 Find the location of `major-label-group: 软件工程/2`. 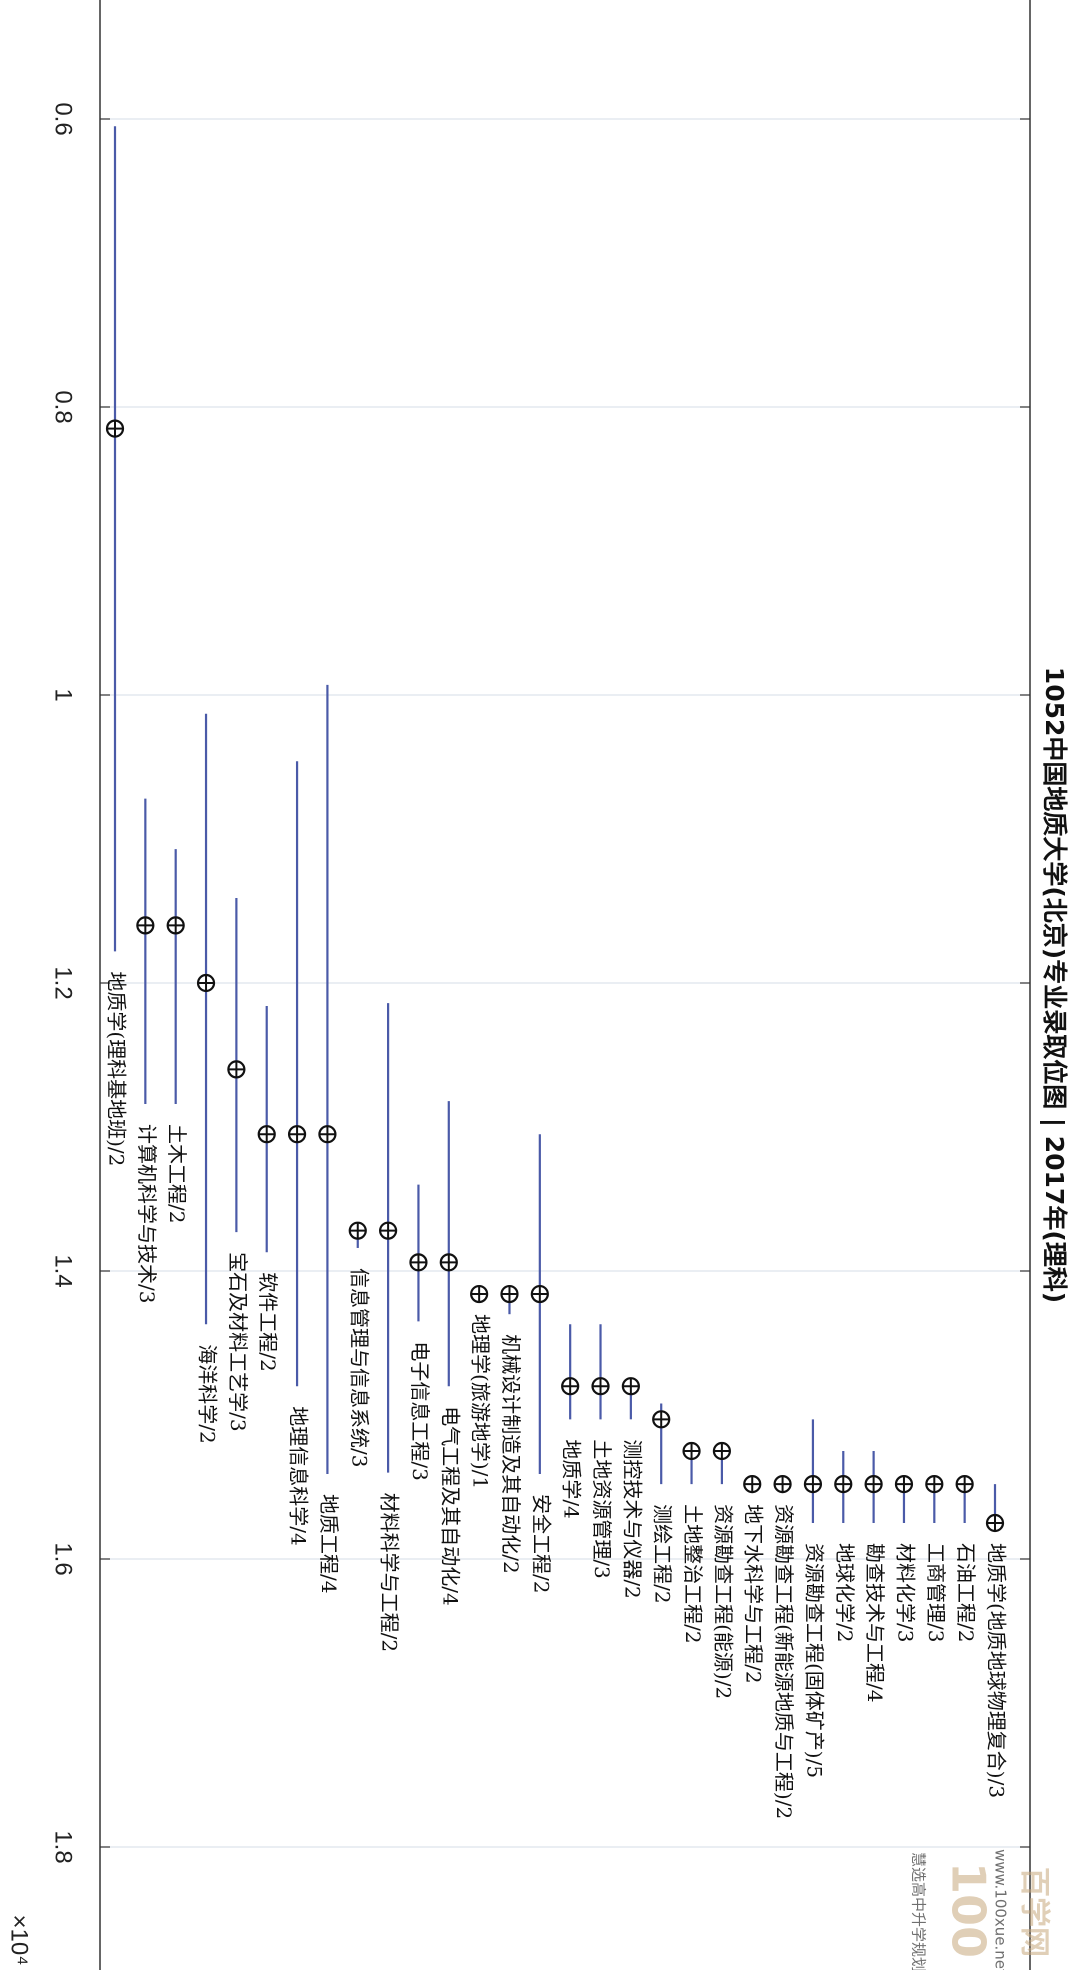

major-label-group: 软件工程/2 is located at coordinates (268, 1321).